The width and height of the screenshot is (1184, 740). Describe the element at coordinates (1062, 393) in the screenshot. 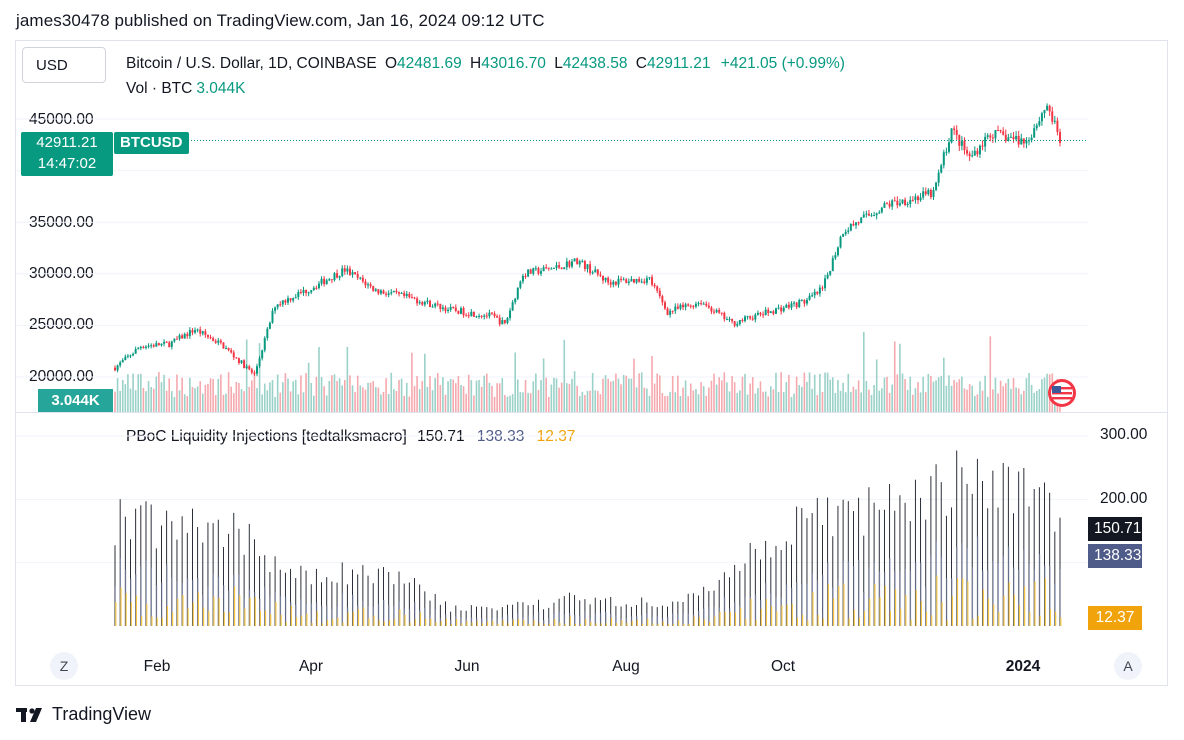

I see `us-flag-icon` at that location.